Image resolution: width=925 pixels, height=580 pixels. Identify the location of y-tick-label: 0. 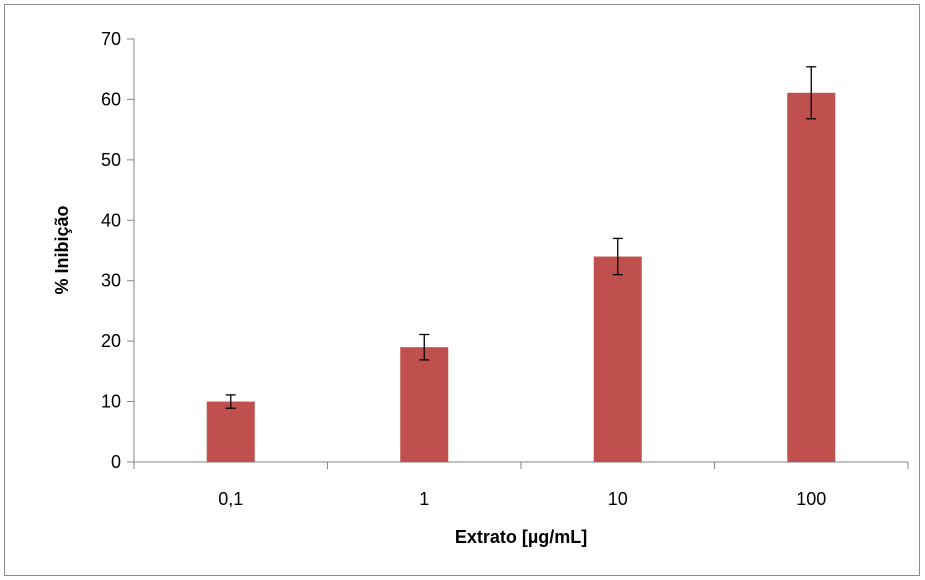
(116, 462).